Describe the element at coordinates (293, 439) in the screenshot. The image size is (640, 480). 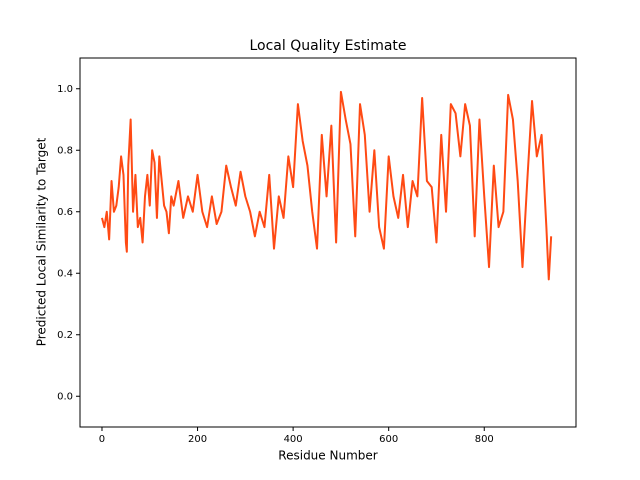
I see `x-tick-label: 400` at that location.